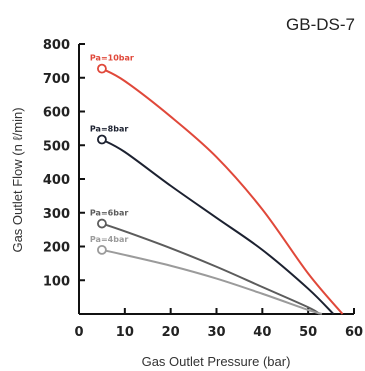  I want to click on x-tick-label: 40, so click(262, 332).